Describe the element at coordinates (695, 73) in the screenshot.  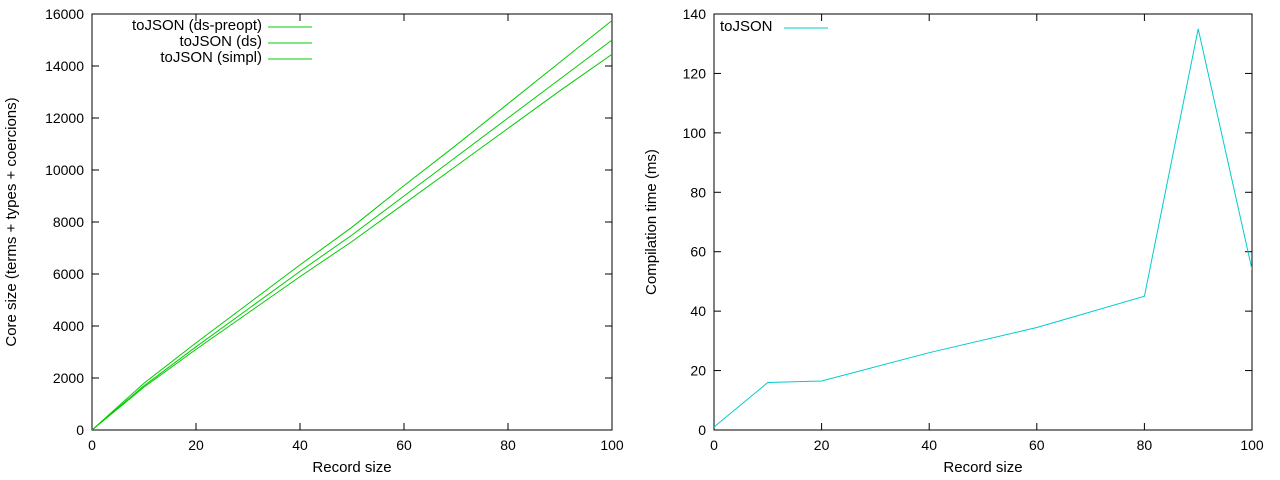
I see `y-tick-label: 120` at that location.